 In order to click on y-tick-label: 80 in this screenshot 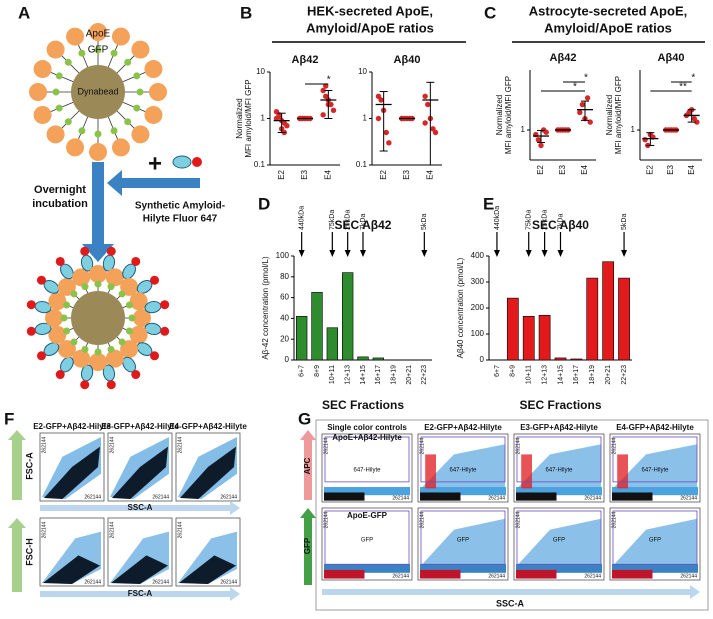, I will do `click(284, 276)`.